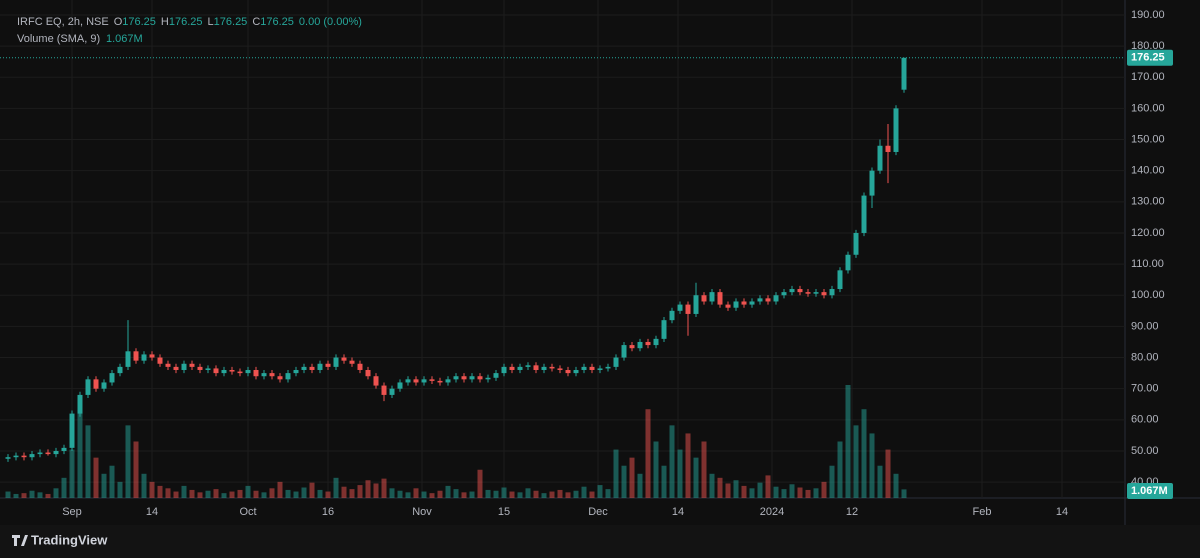 The width and height of the screenshot is (1200, 558). Describe the element at coordinates (124, 39) in the screenshot. I see `volume-value: 1.067M` at that location.